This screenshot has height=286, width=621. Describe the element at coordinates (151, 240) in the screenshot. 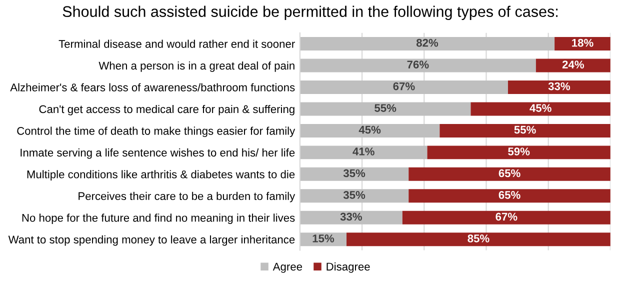

I see `y-tick-label: Want to stop spending money to leave a larger inheritance` at that location.